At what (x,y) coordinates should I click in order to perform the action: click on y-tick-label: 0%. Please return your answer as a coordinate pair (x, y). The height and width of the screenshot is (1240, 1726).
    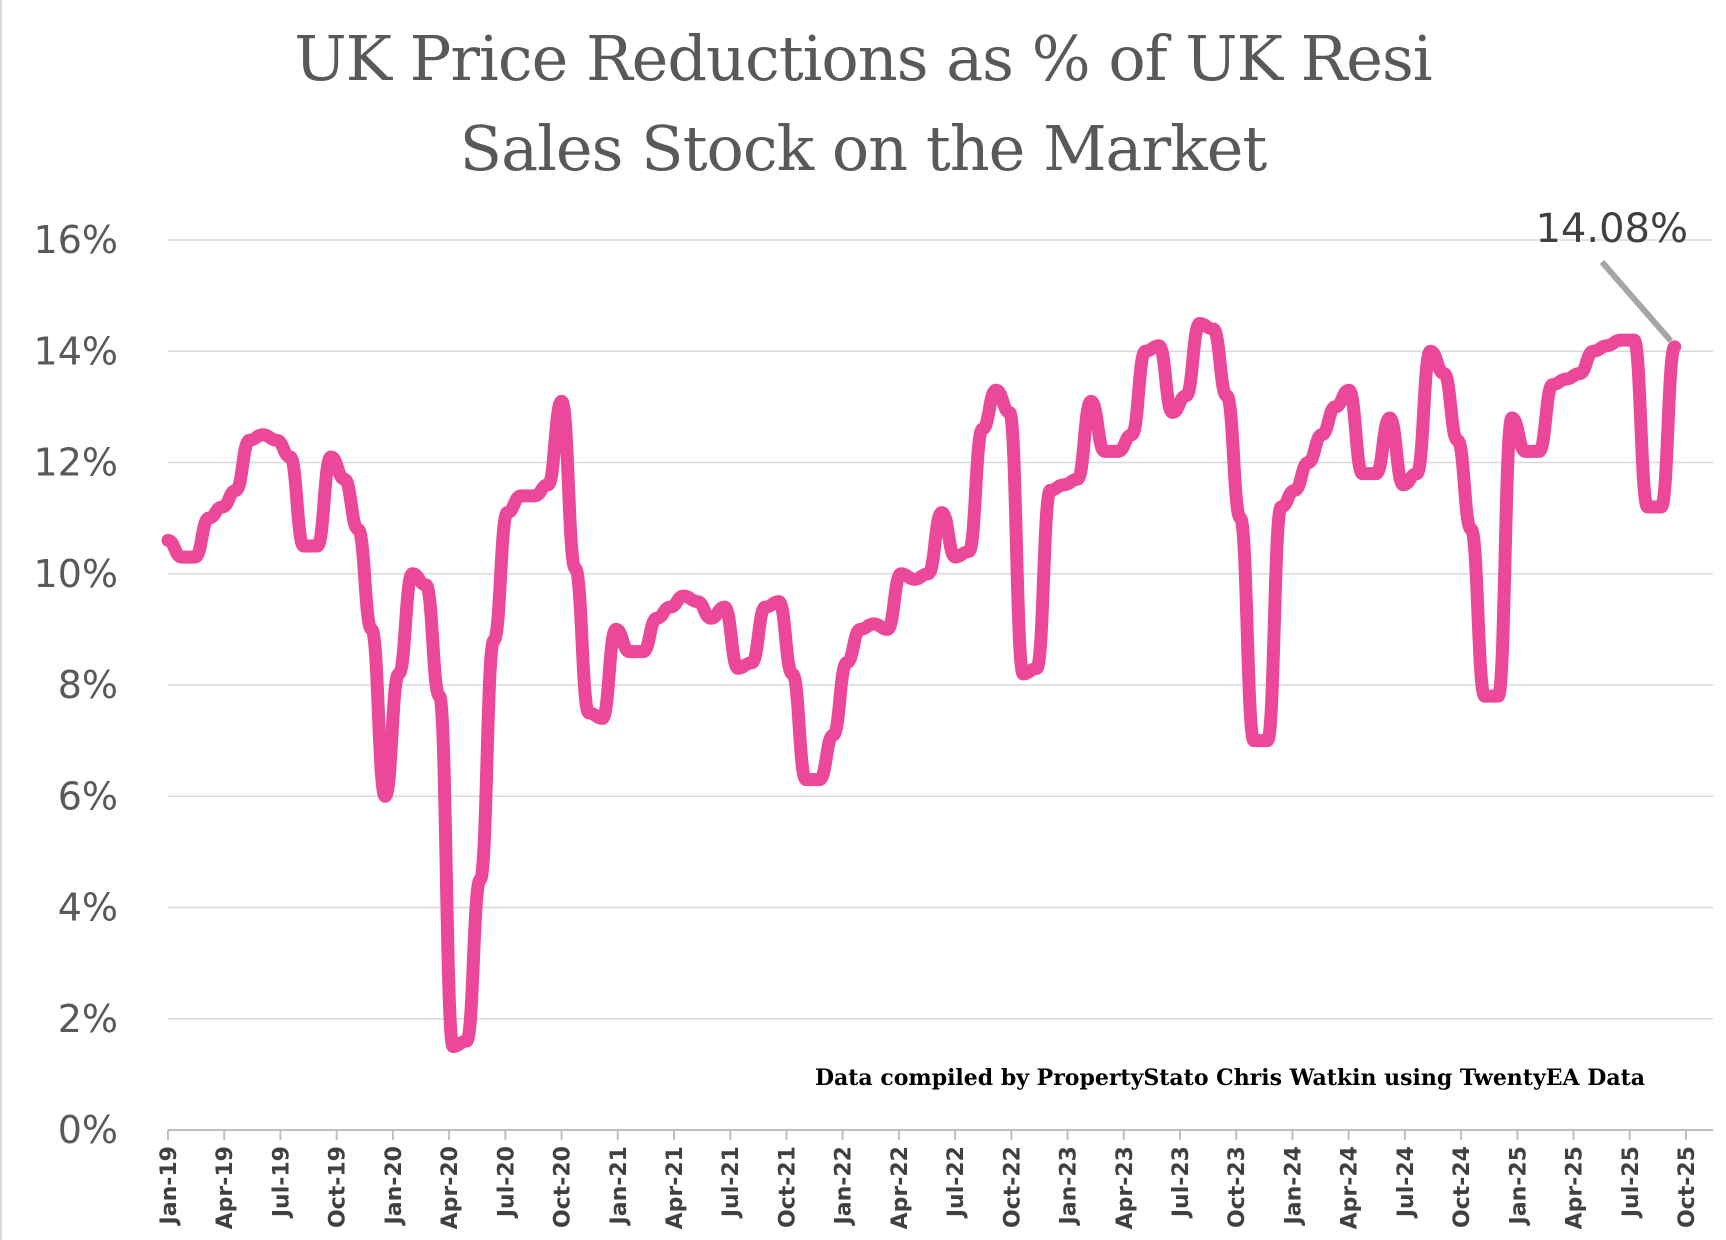
    Looking at the image, I should click on (88, 1130).